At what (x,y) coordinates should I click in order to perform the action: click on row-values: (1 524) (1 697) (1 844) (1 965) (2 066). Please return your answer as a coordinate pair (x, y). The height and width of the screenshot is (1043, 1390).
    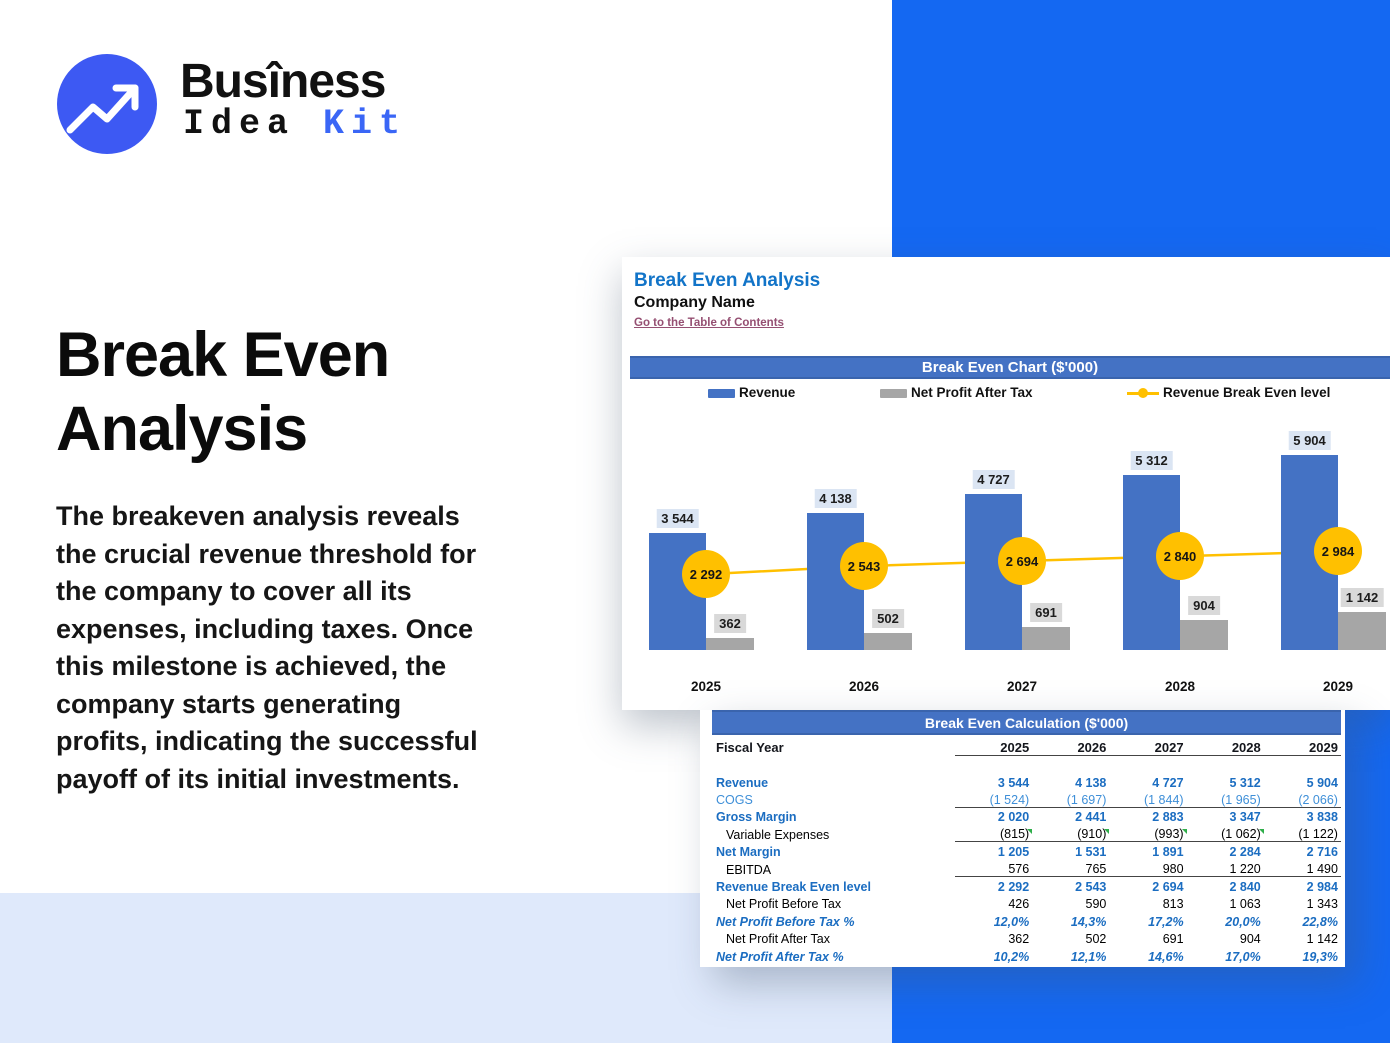
    Looking at the image, I should click on (1148, 800).